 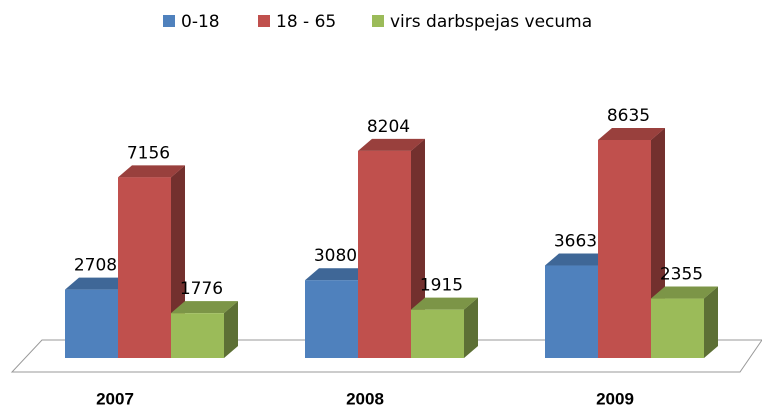 What do you see at coordinates (365, 398) in the screenshot?
I see `x-tick-label: 2008` at bounding box center [365, 398].